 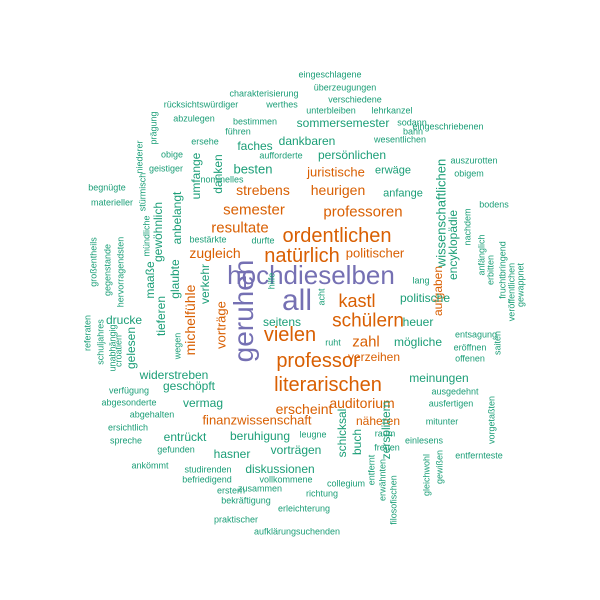 I want to click on word: anfange, so click(x=403, y=193).